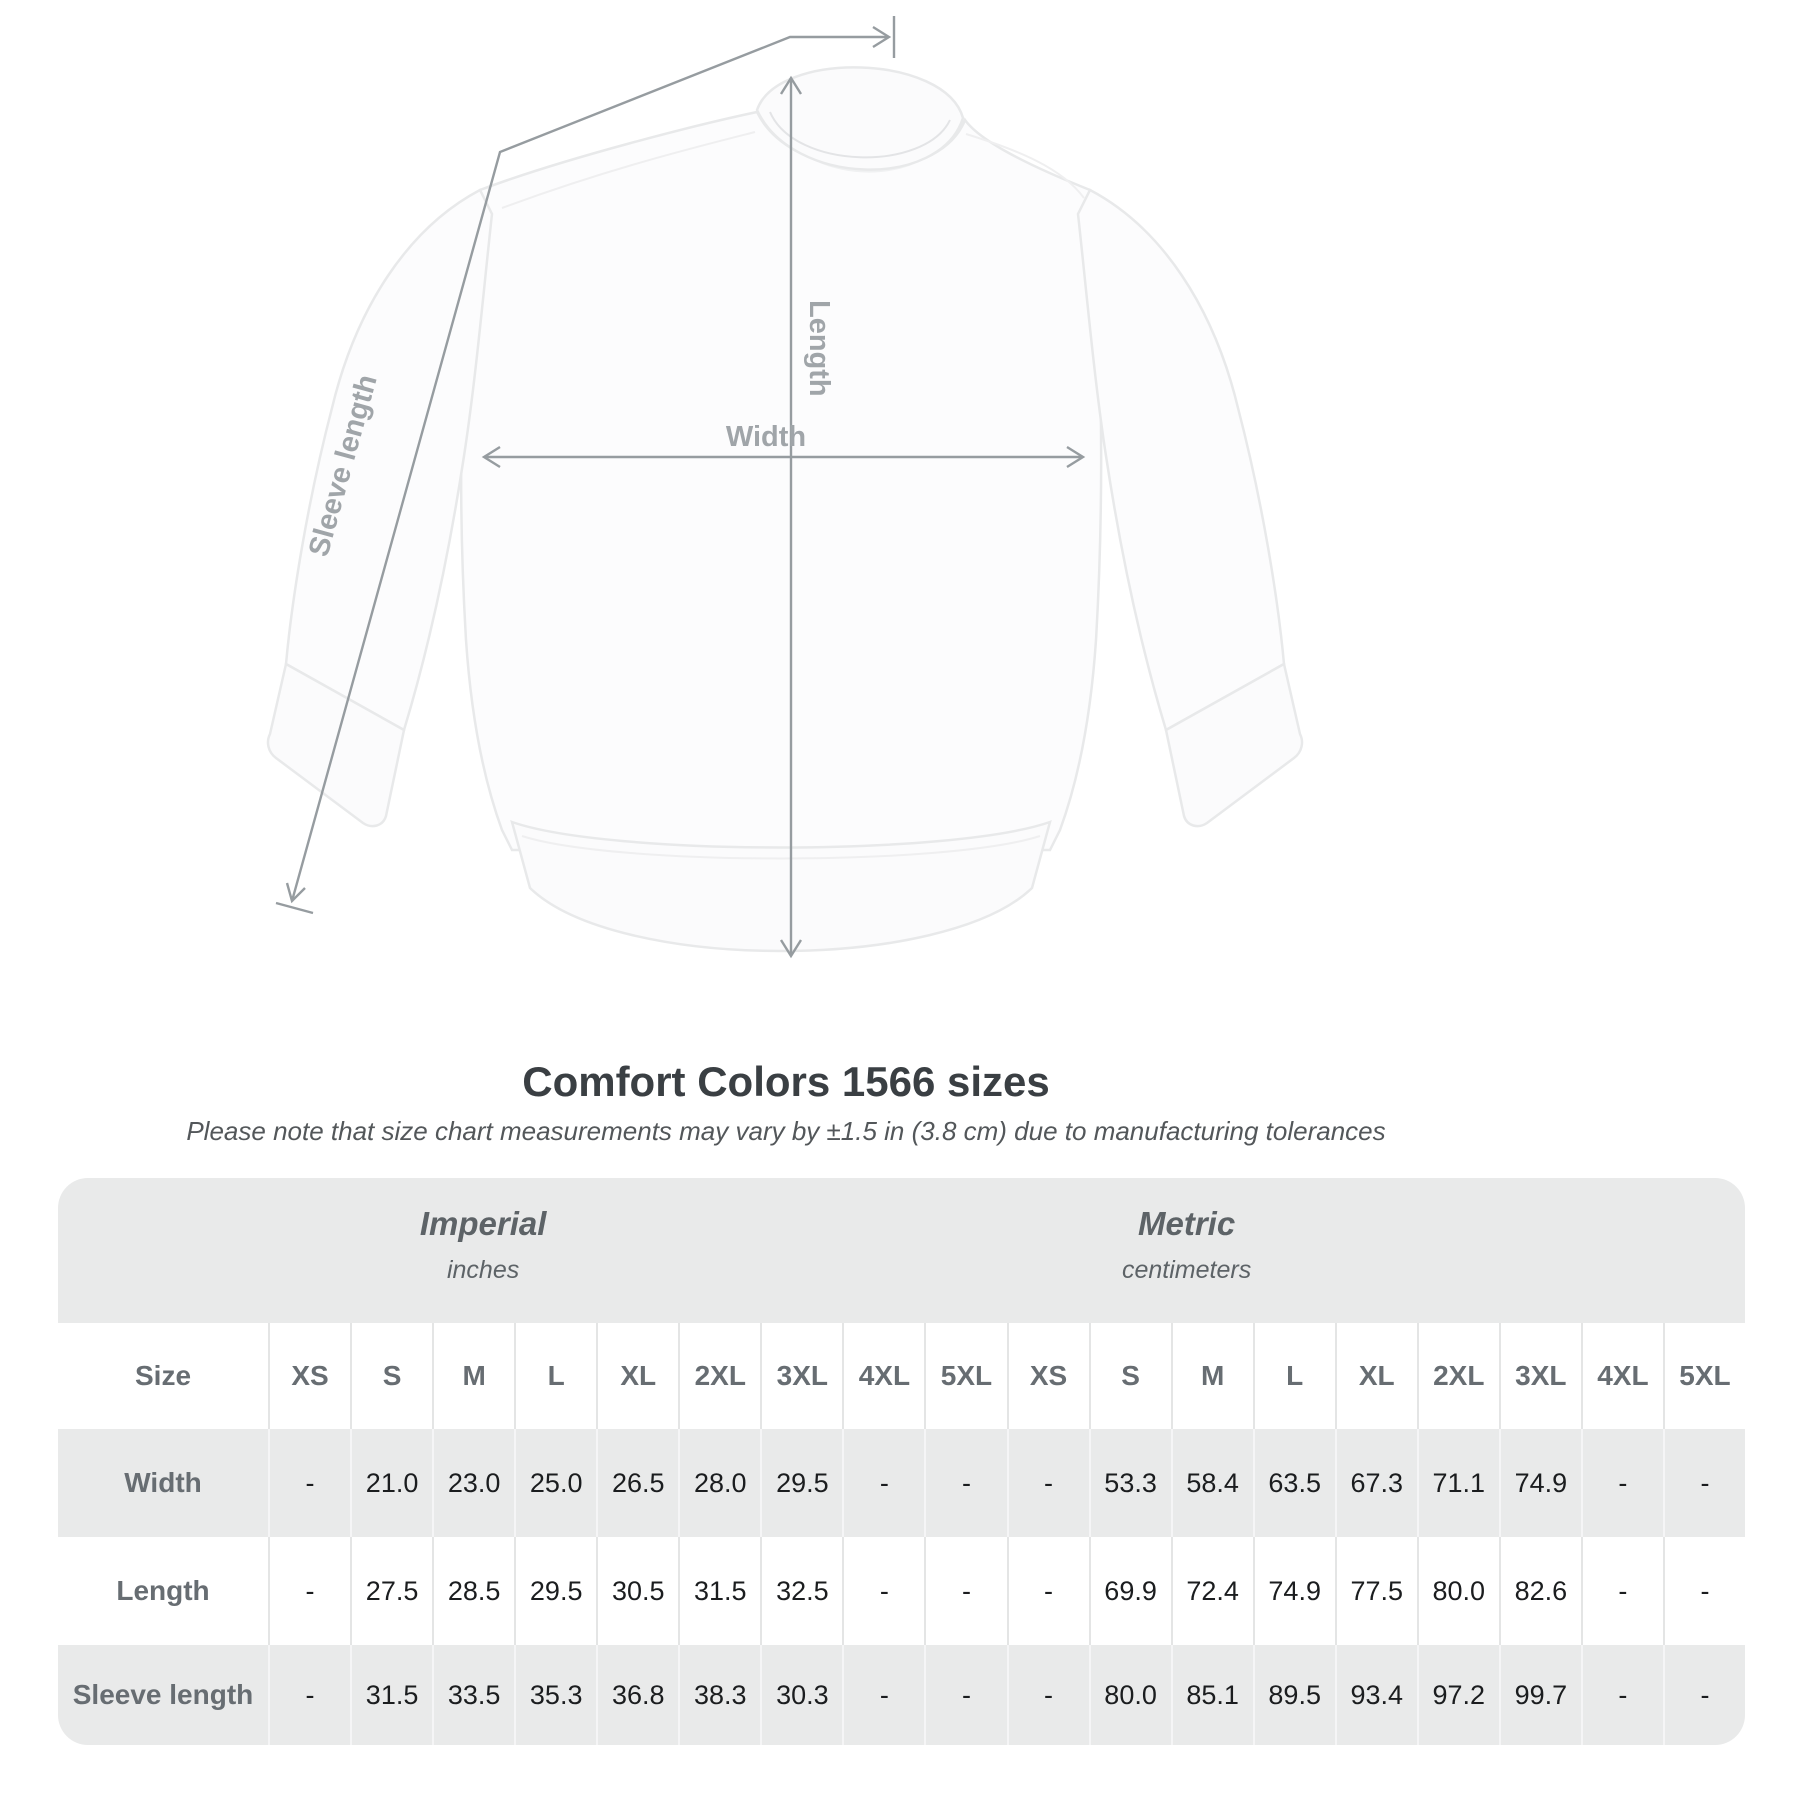  I want to click on metric-value-cell: 99.7, so click(1539, 1695).